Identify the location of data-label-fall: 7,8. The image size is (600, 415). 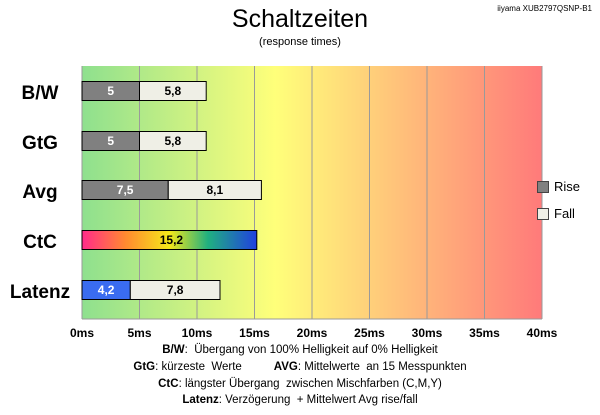
(175, 290).